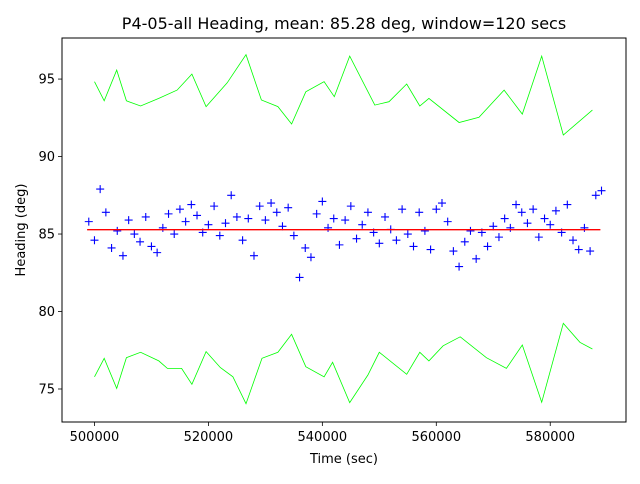 The image size is (640, 484). Describe the element at coordinates (46, 235) in the screenshot. I see `y-tick-label: 85` at that location.